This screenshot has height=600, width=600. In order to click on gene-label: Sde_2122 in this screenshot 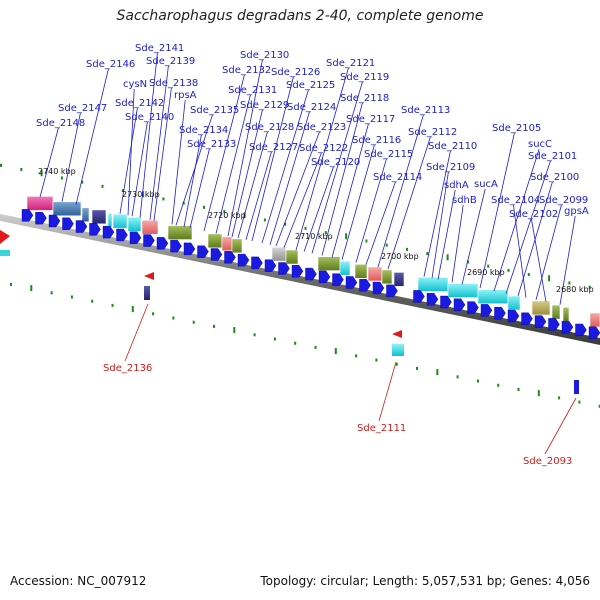, I will do `click(323, 148)`.